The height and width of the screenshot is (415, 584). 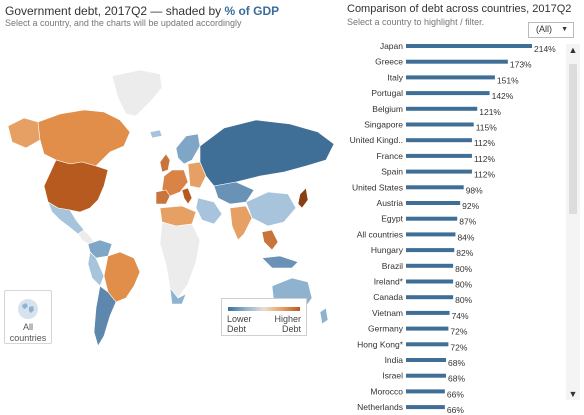 I want to click on bar-category-label: Egypt, so click(x=392, y=219).